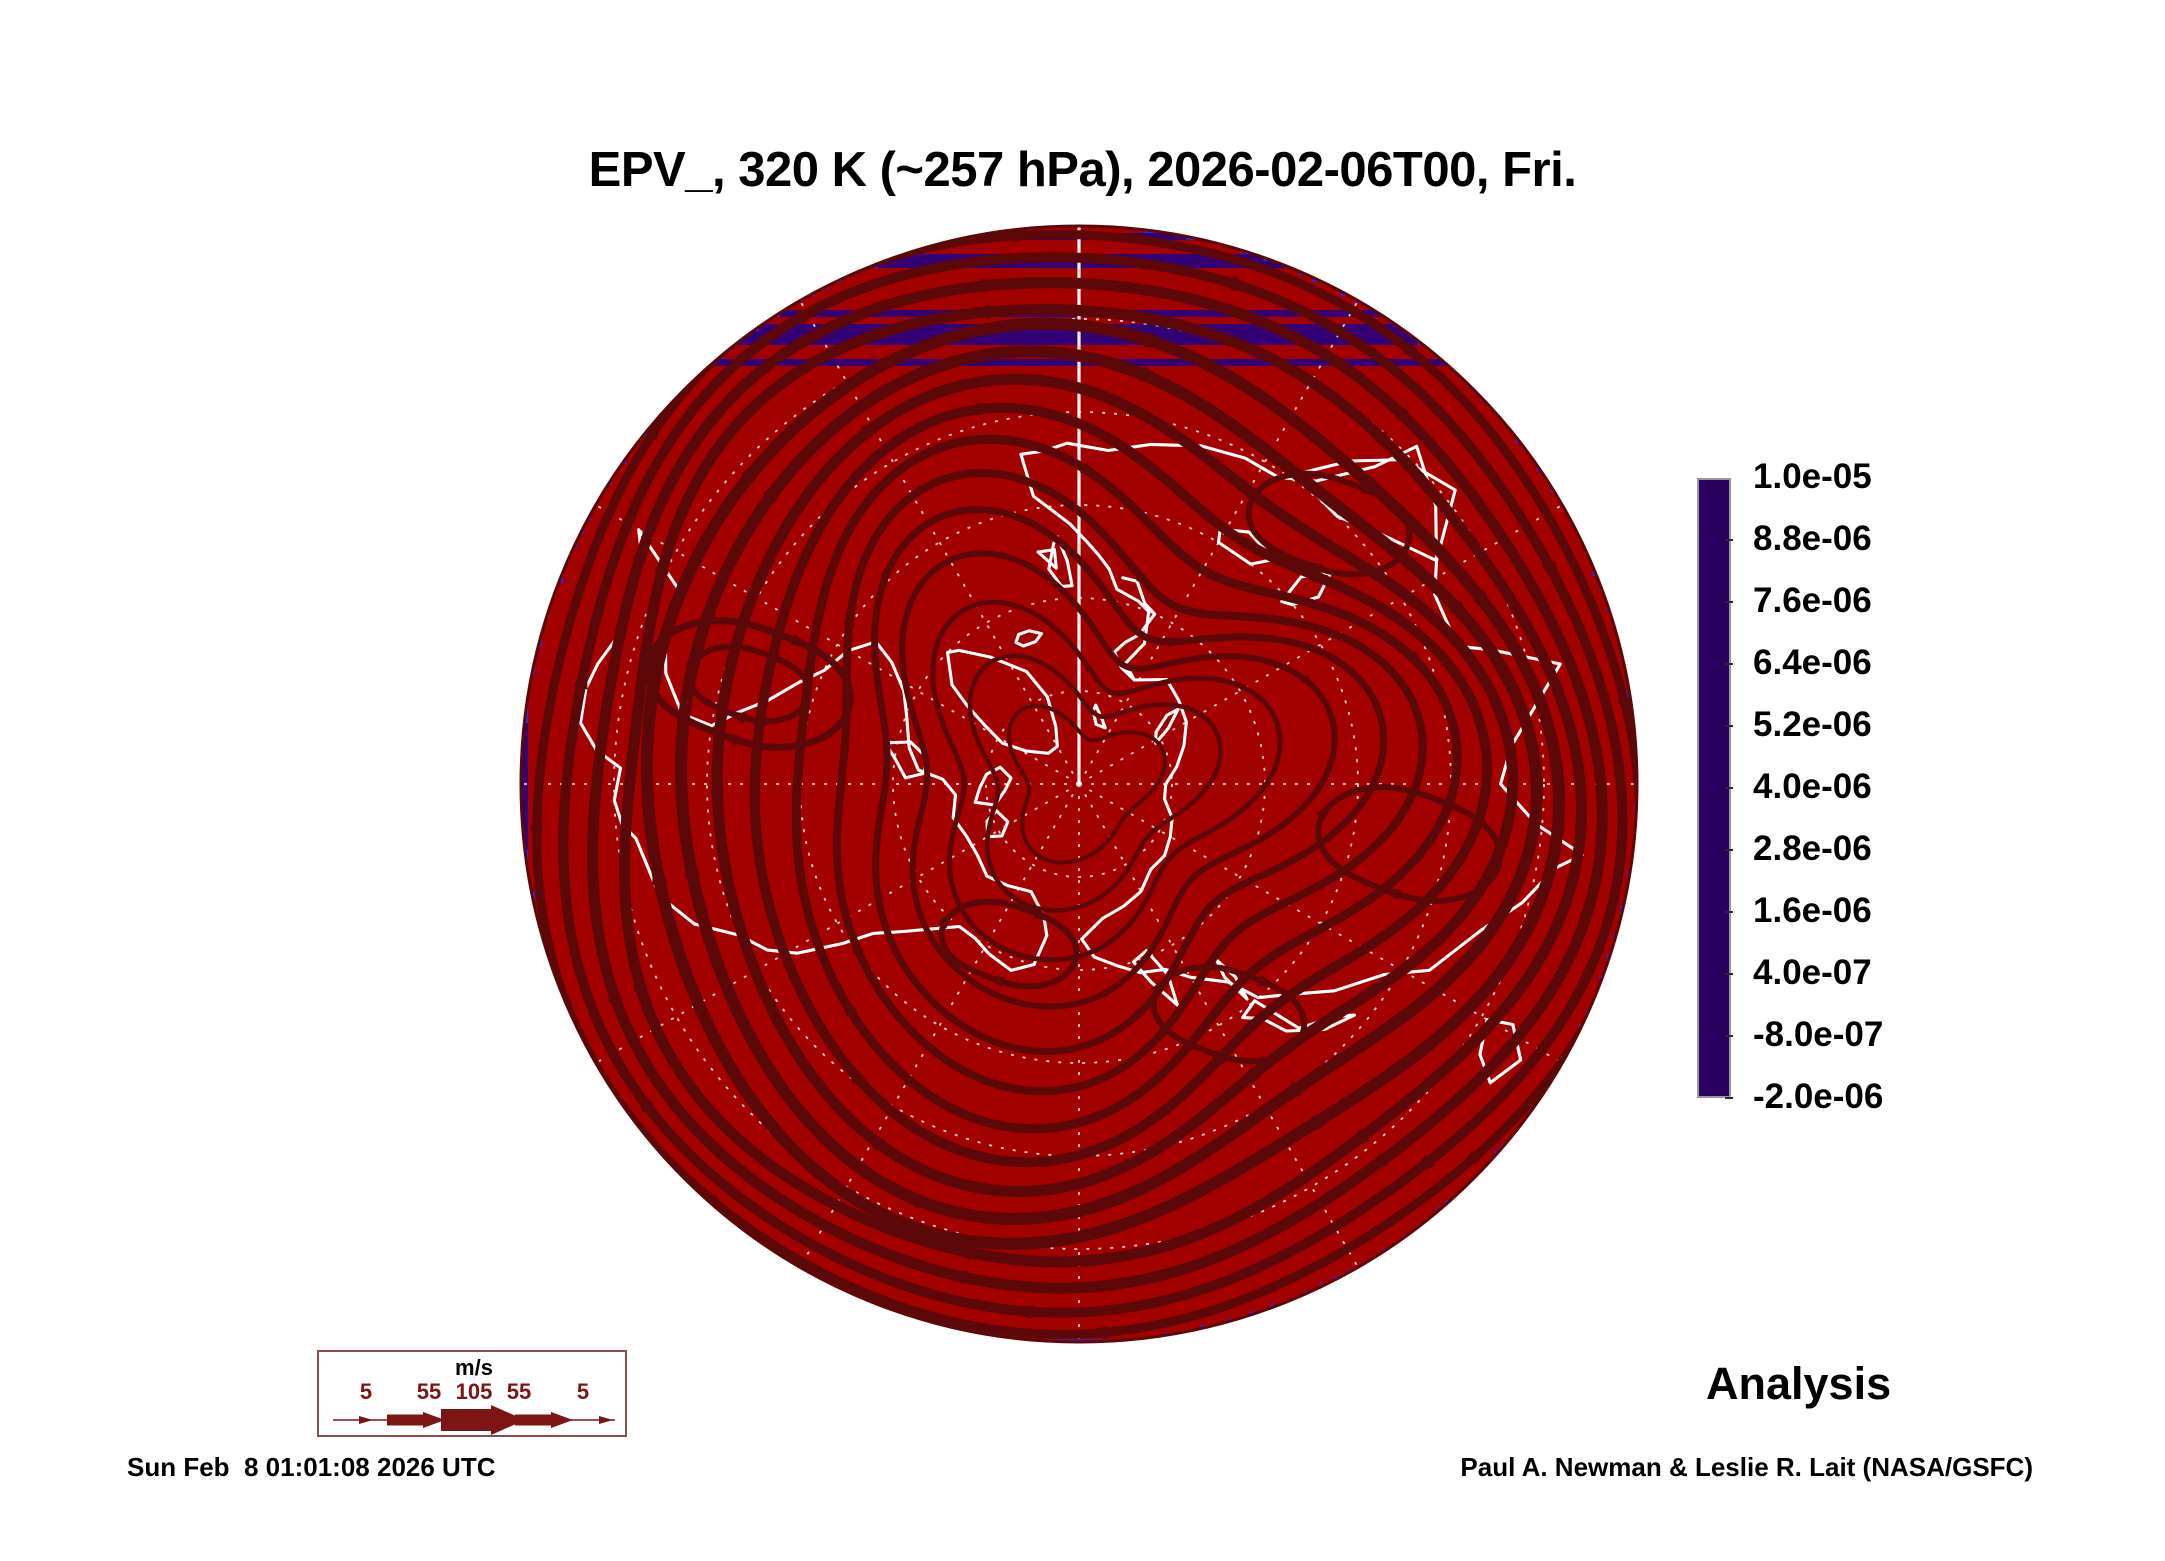 This screenshot has width=2165, height=1561. I want to click on wind-legend-tick-label: 105, so click(474, 1392).